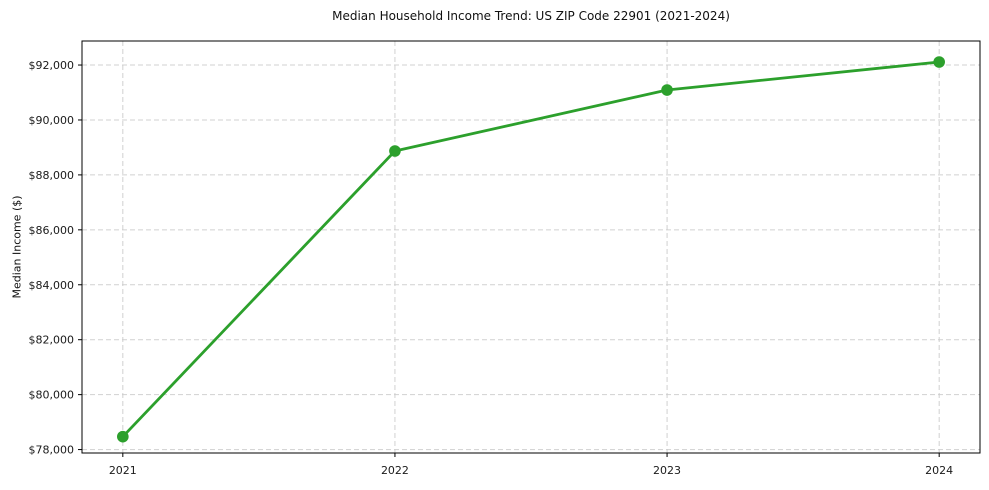 The image size is (989, 490). What do you see at coordinates (52, 175) in the screenshot?
I see `y-tick-label: $88,000` at bounding box center [52, 175].